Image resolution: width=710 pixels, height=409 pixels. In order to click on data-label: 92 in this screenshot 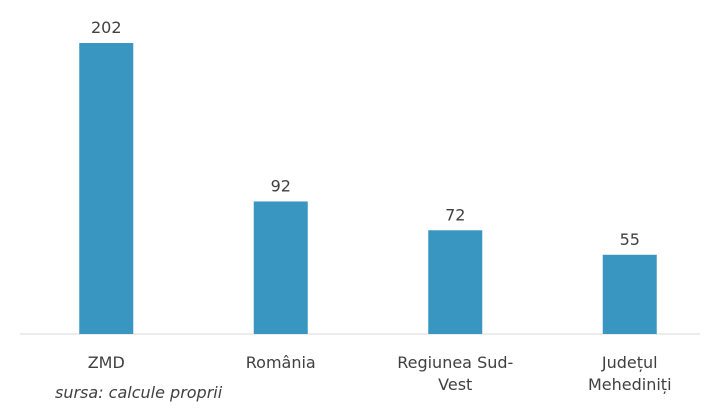, I will do `click(281, 185)`.